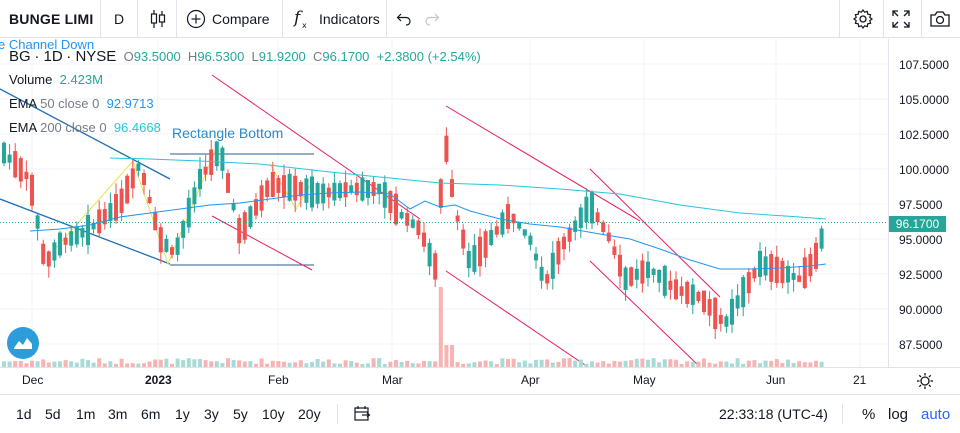 The height and width of the screenshot is (433, 960). What do you see at coordinates (309, 414) in the screenshot?
I see `range-20y-button: 20y` at bounding box center [309, 414].